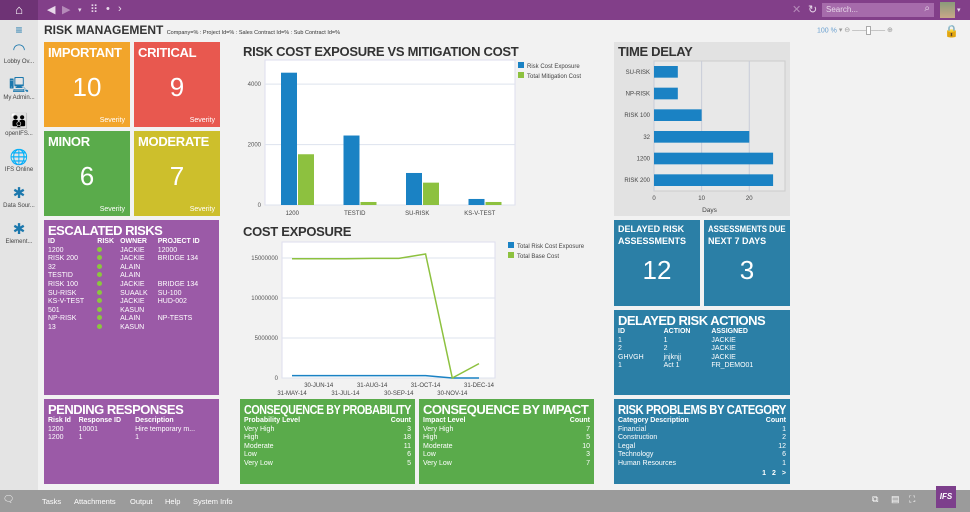  What do you see at coordinates (538, 257) in the screenshot?
I see `legend-label: Total Base Cost` at bounding box center [538, 257].